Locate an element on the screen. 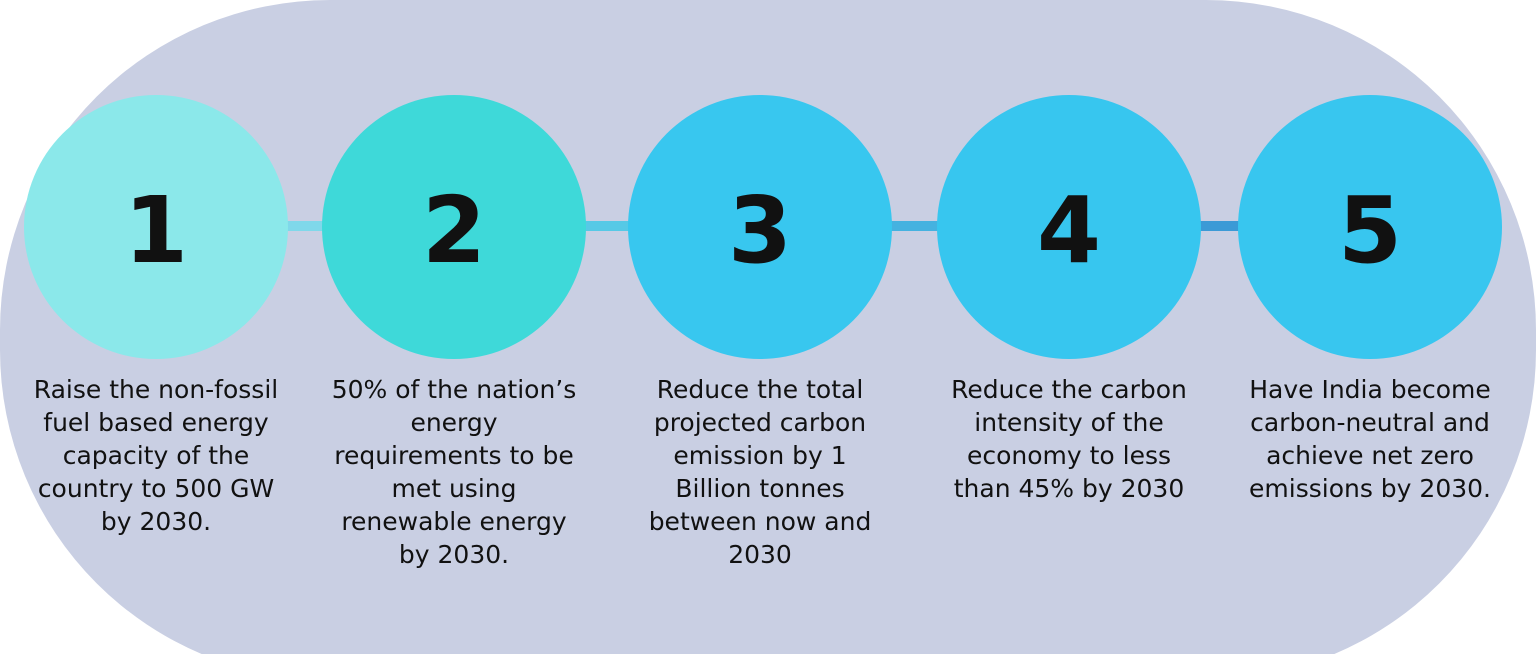  step-4-circle: 4 is located at coordinates (1069, 227).